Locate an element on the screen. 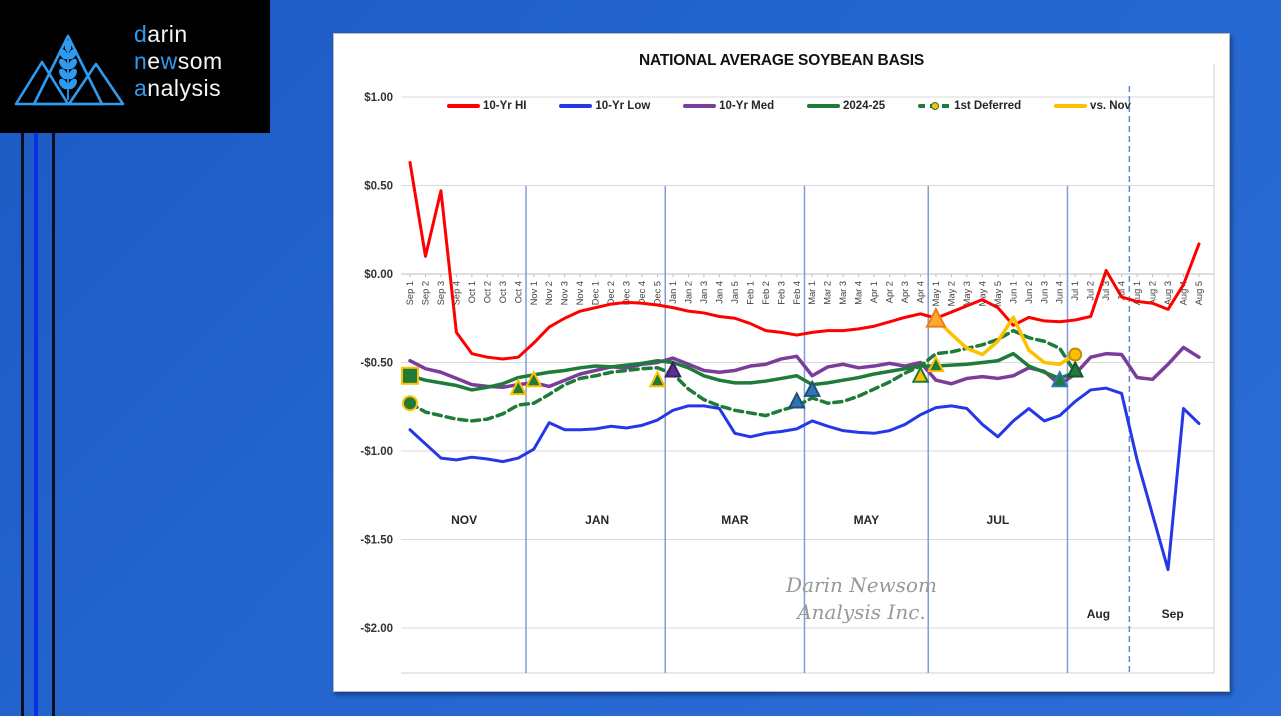 This screenshot has width=1281, height=716. x-axis-label: Jul 2 is located at coordinates (1091, 291).